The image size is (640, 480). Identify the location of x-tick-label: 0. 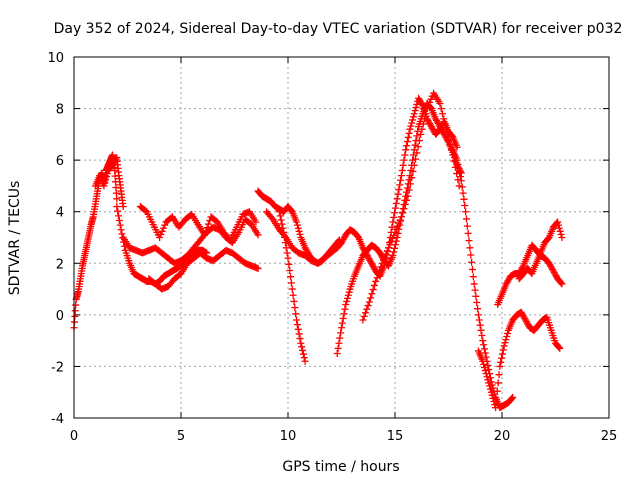
(74, 436).